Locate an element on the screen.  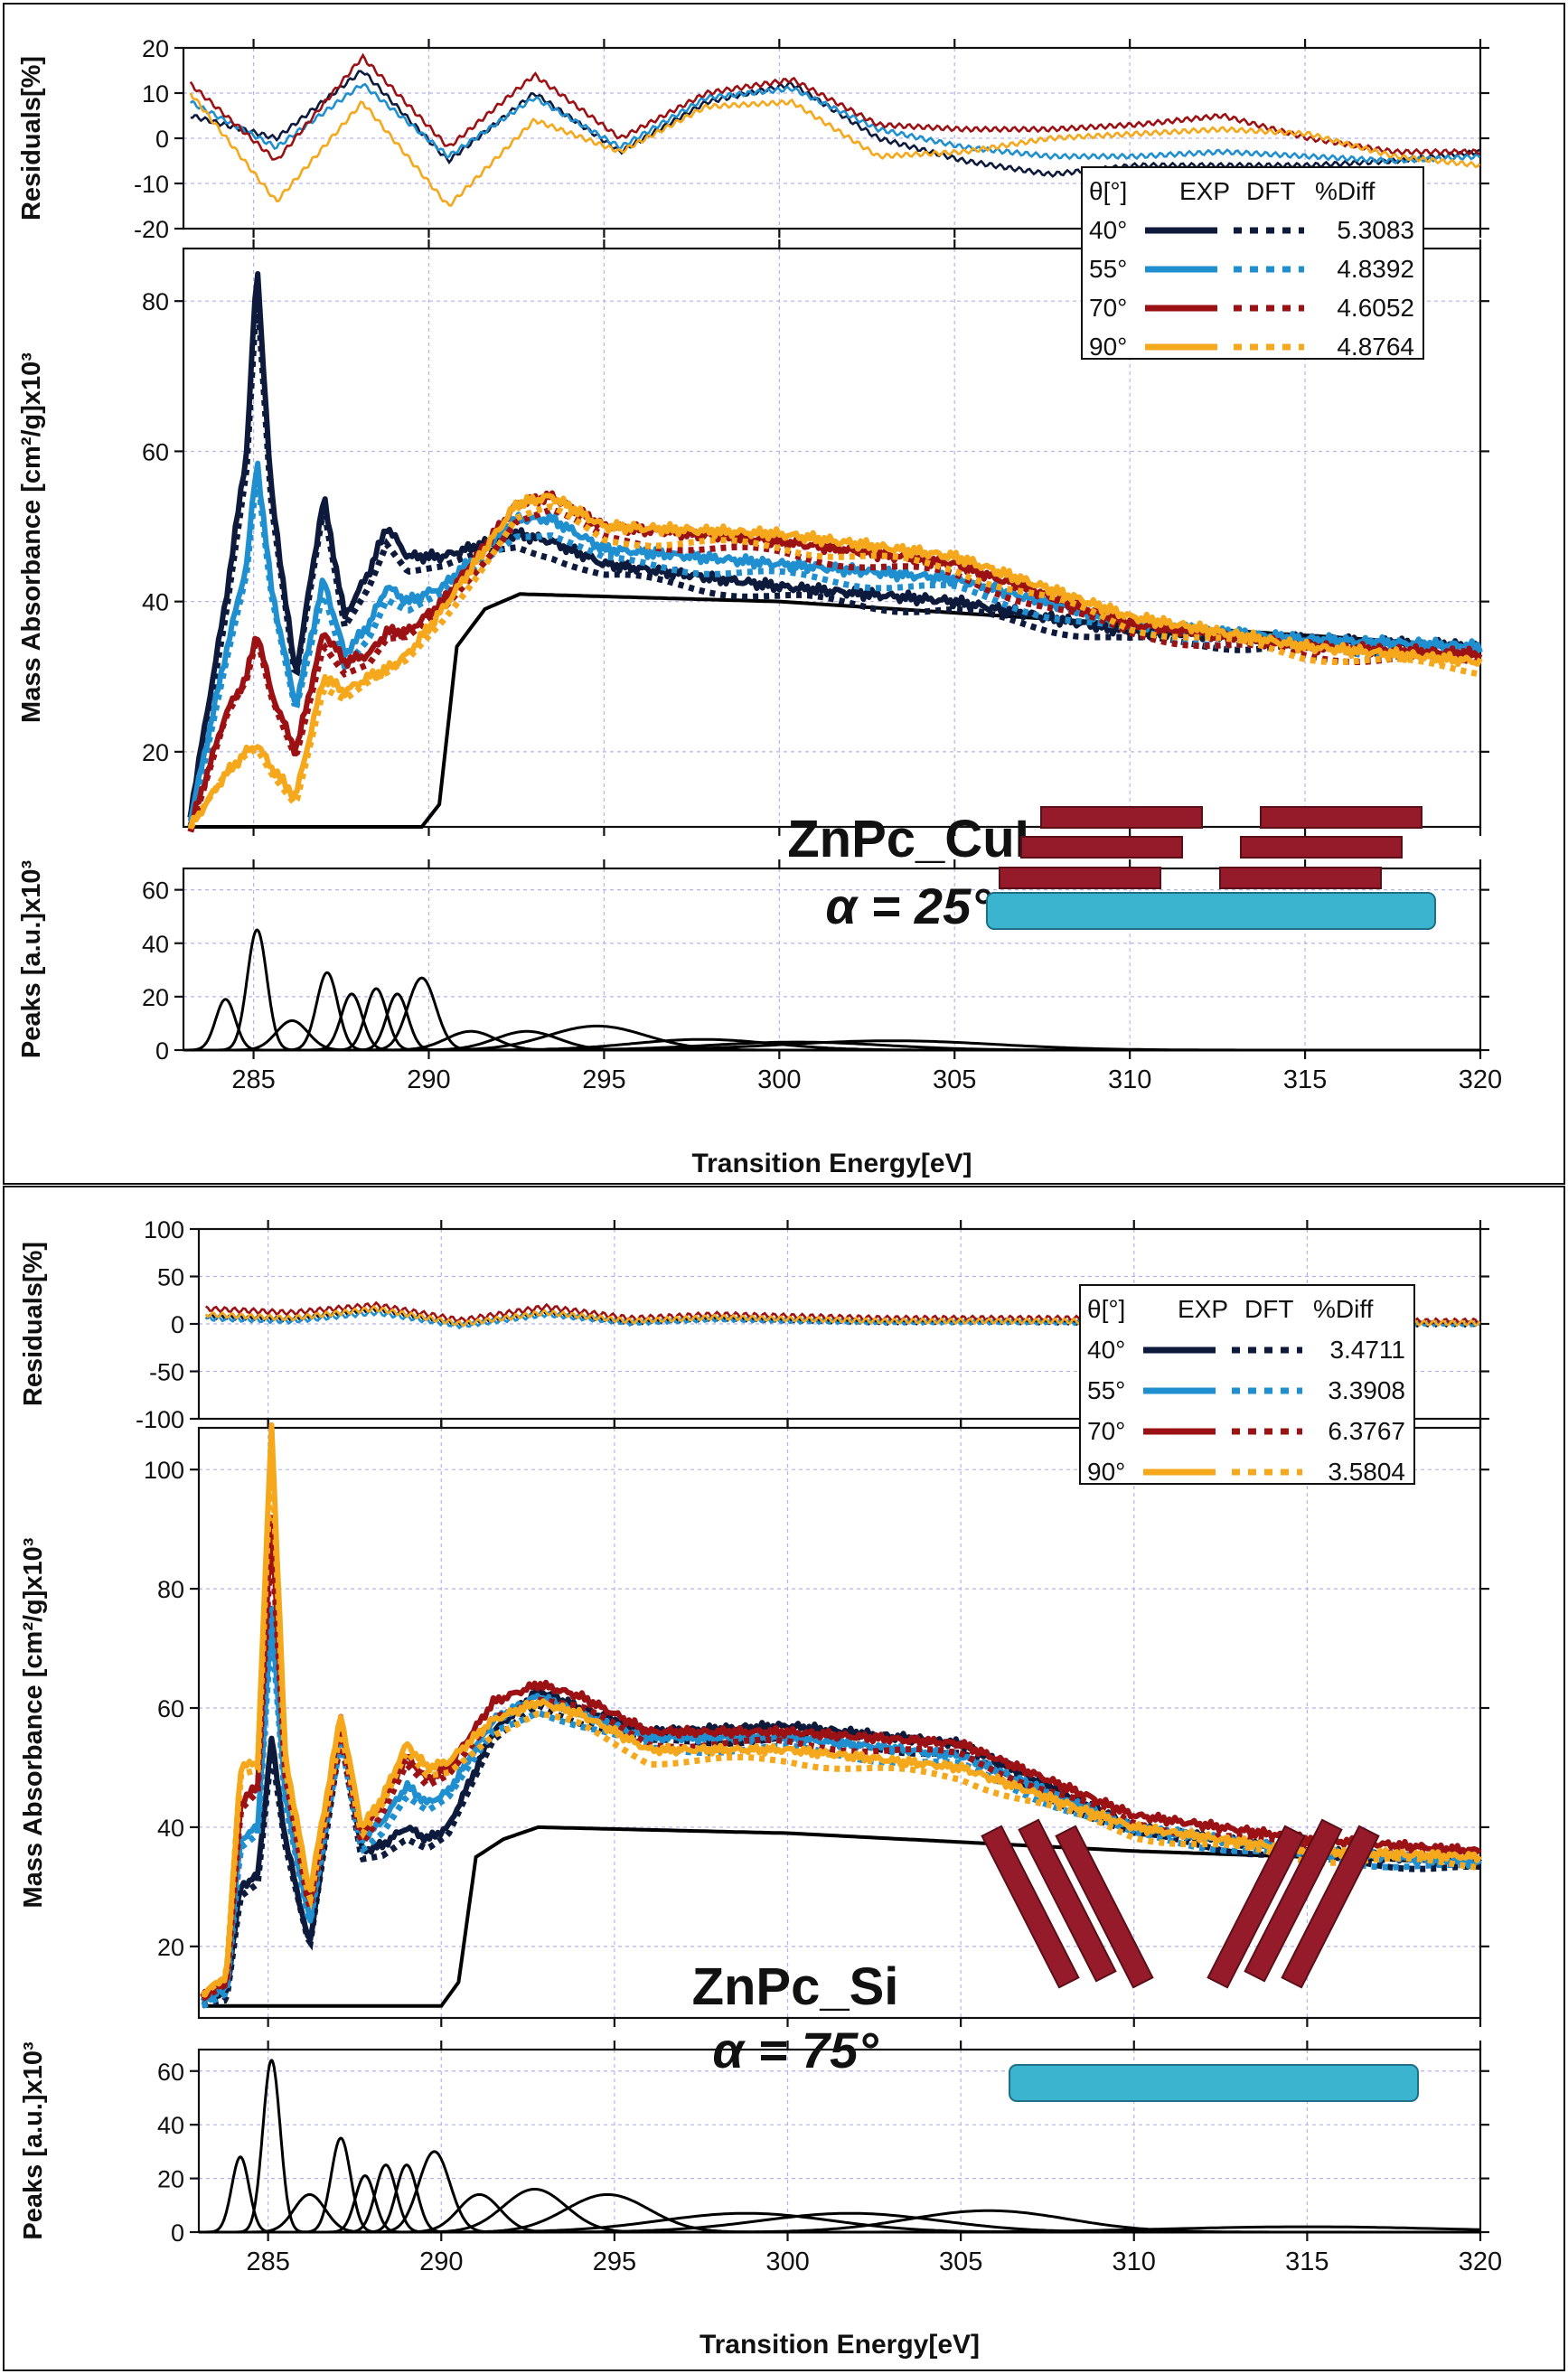
x-tick-label: 290 is located at coordinates (441, 2261).